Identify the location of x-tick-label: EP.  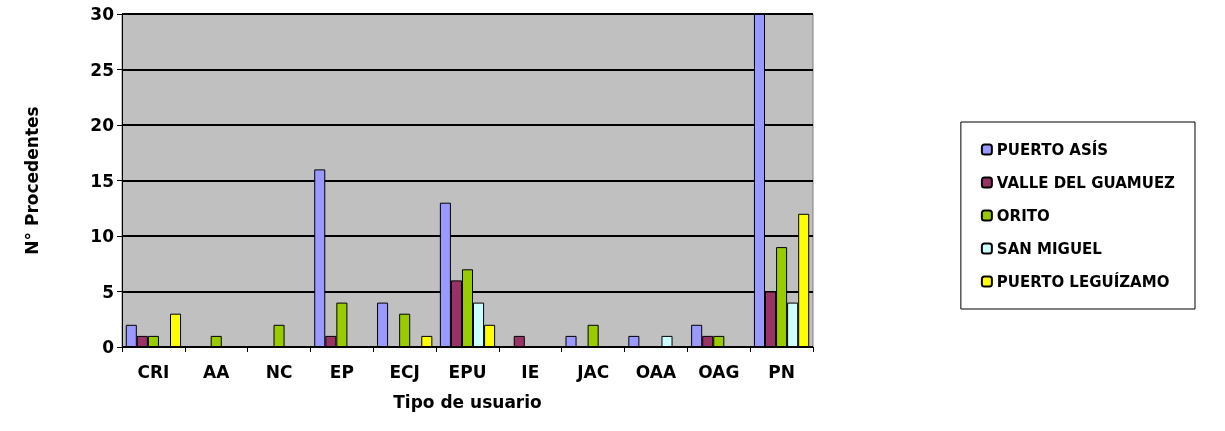
(341, 371).